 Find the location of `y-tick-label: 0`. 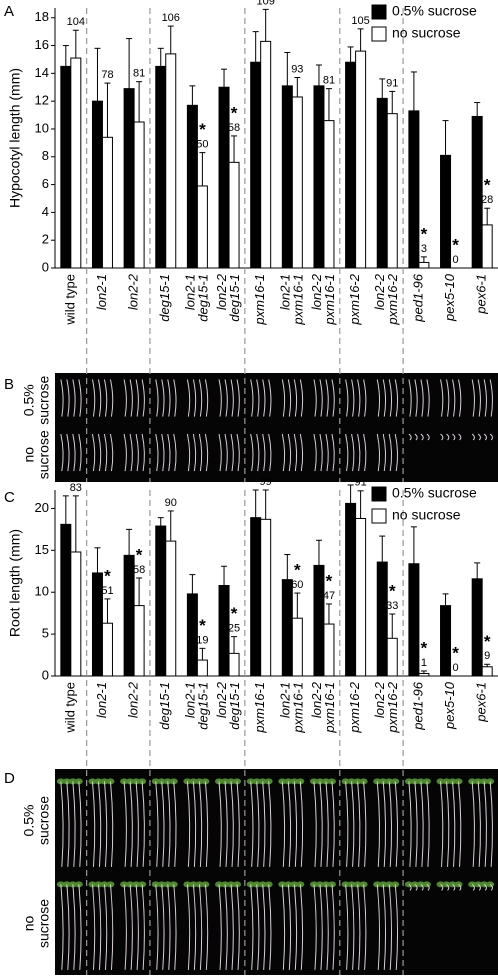

y-tick-label: 0 is located at coordinates (45, 266).